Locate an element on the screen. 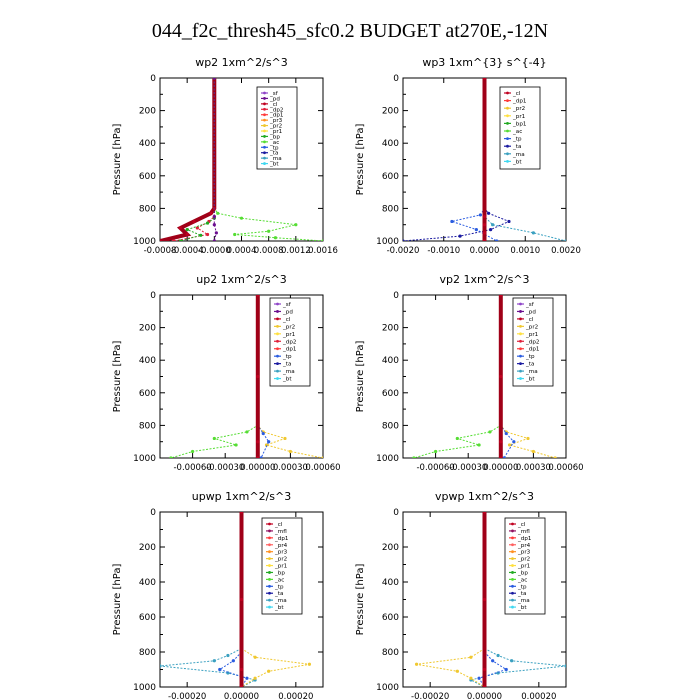 This screenshot has height=700, width=700. series-line-pd is located at coordinates (215, 159).